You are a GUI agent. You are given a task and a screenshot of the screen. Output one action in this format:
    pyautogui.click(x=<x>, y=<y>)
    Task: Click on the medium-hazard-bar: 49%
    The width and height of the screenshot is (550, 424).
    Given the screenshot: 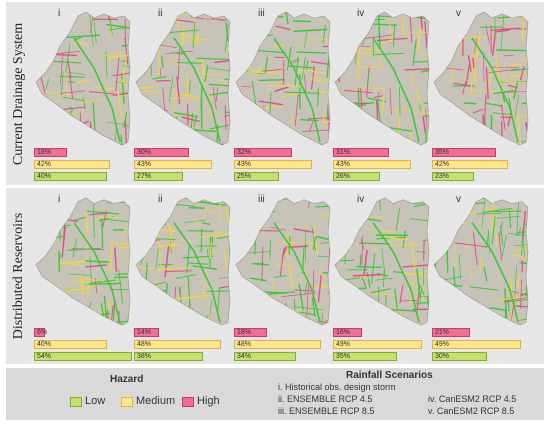 What is the action you would take?
    pyautogui.click(x=476, y=344)
    